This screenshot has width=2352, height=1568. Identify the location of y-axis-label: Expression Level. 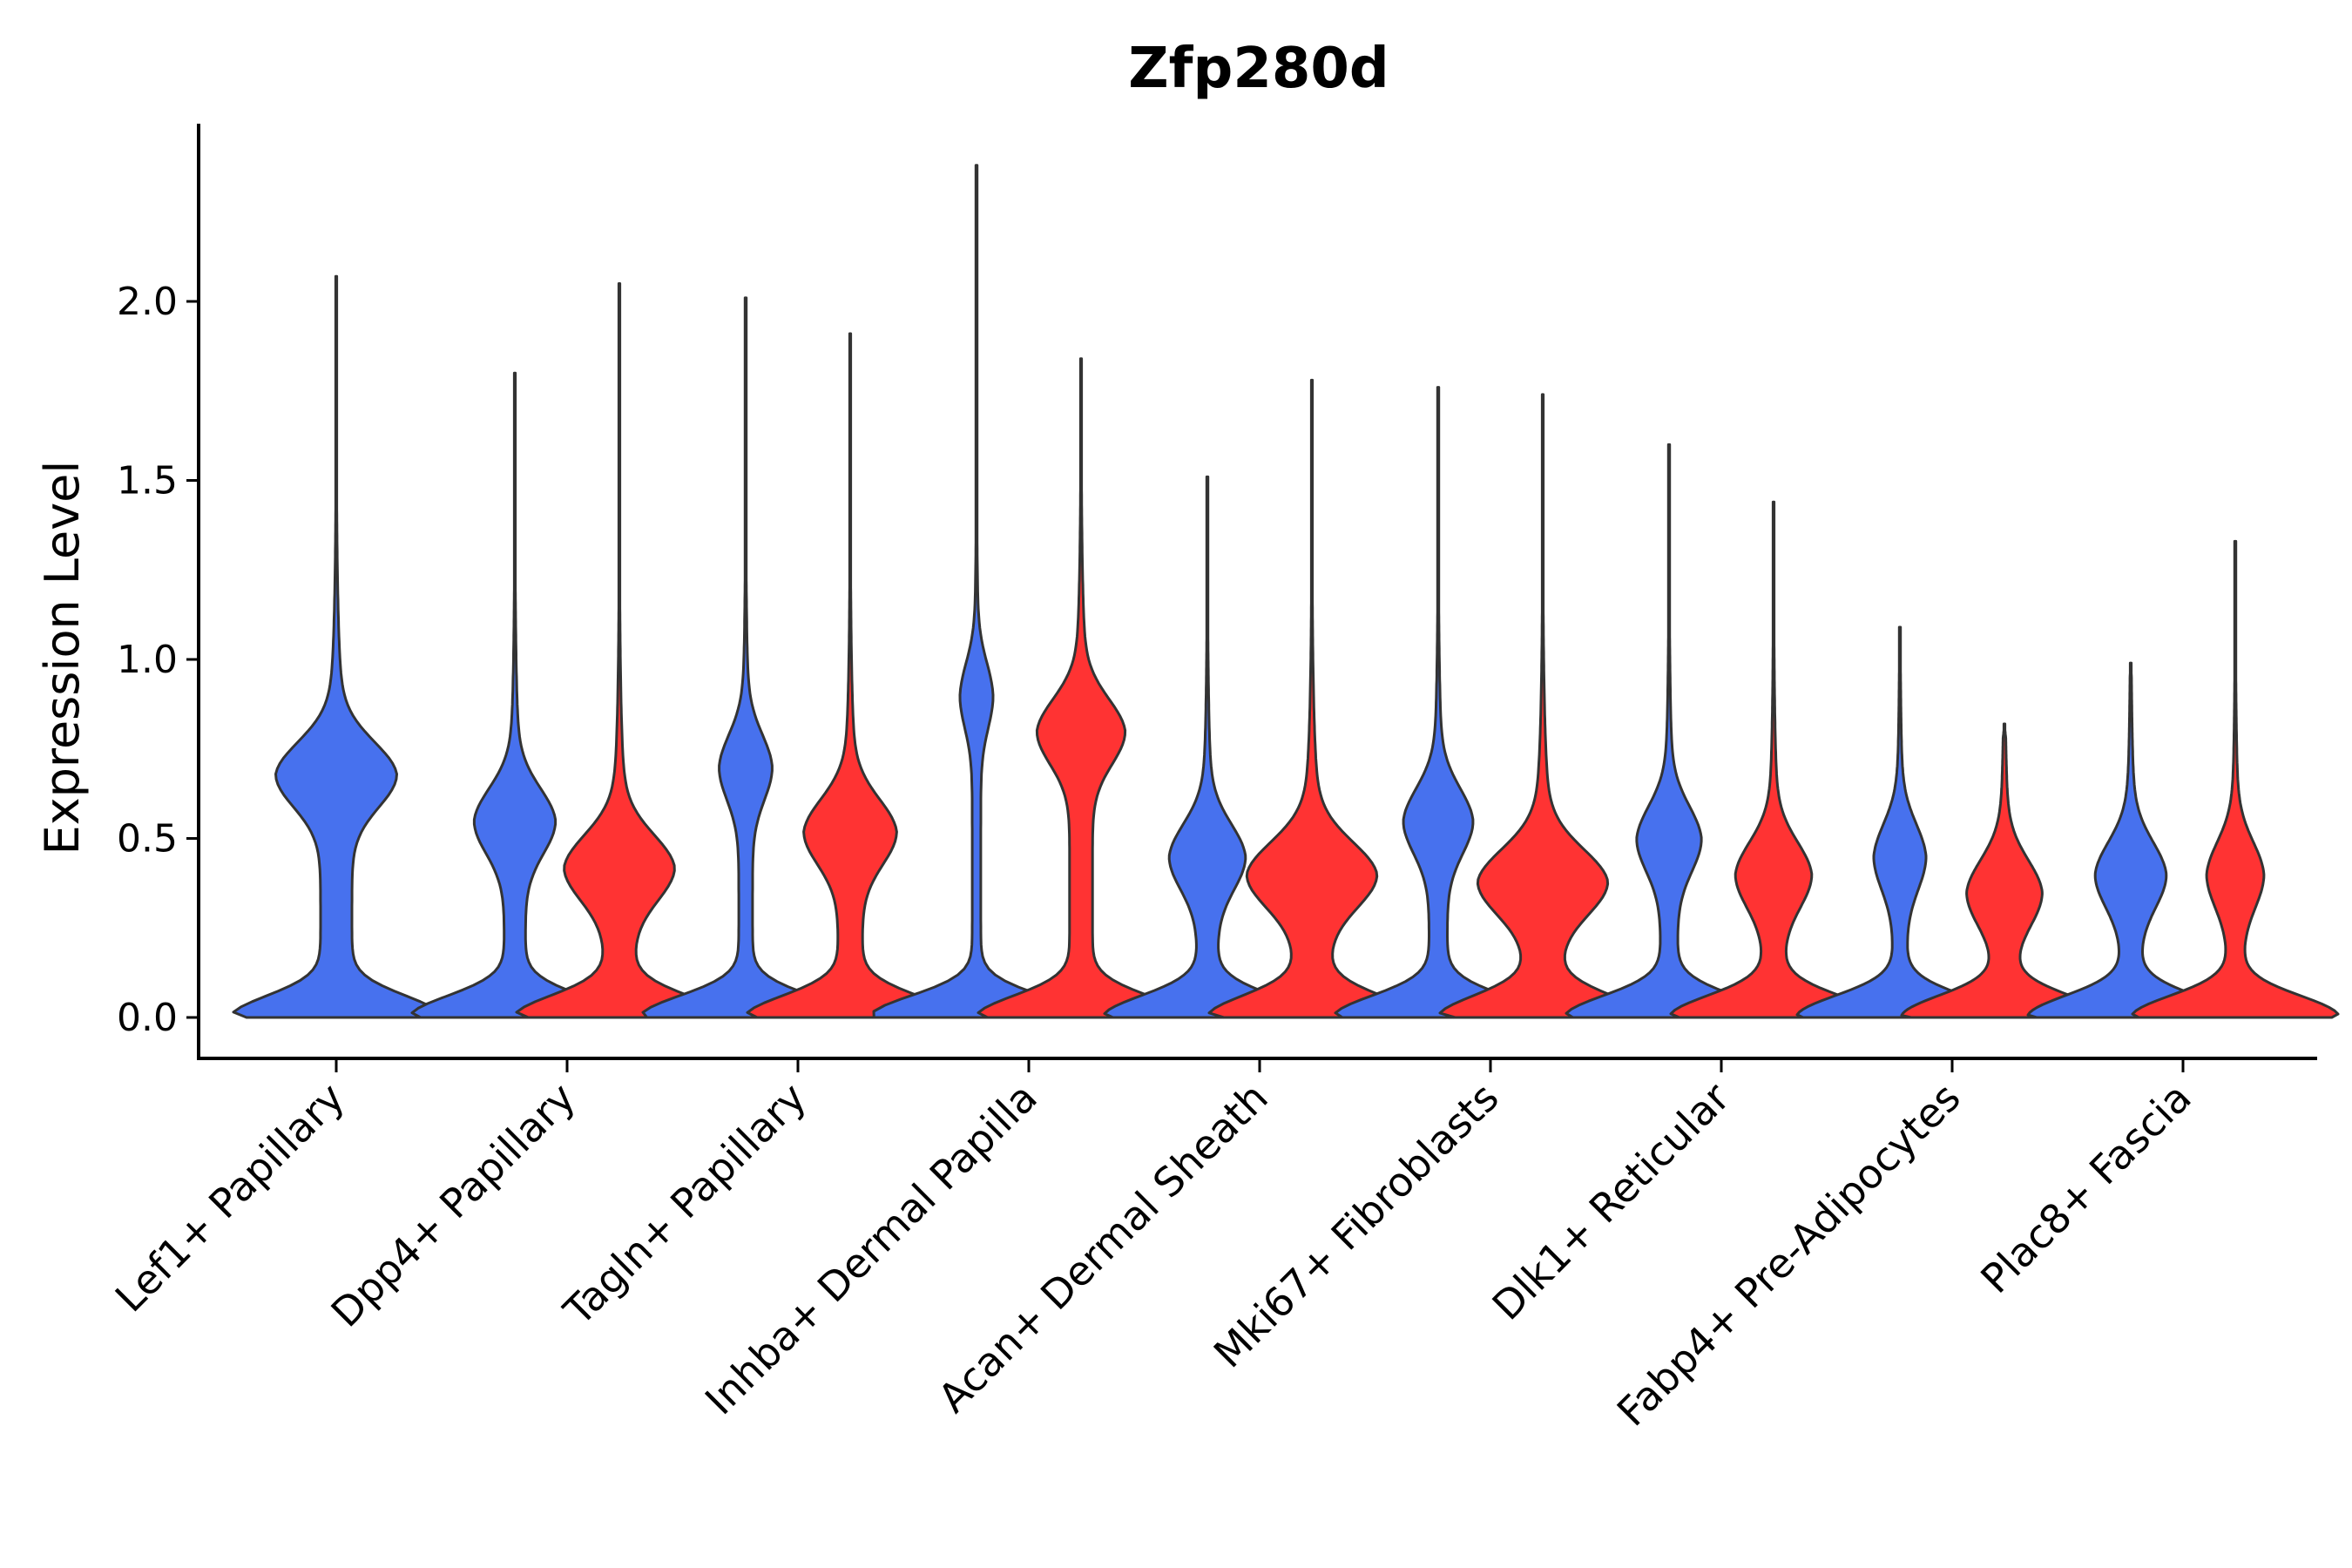
(62, 658).